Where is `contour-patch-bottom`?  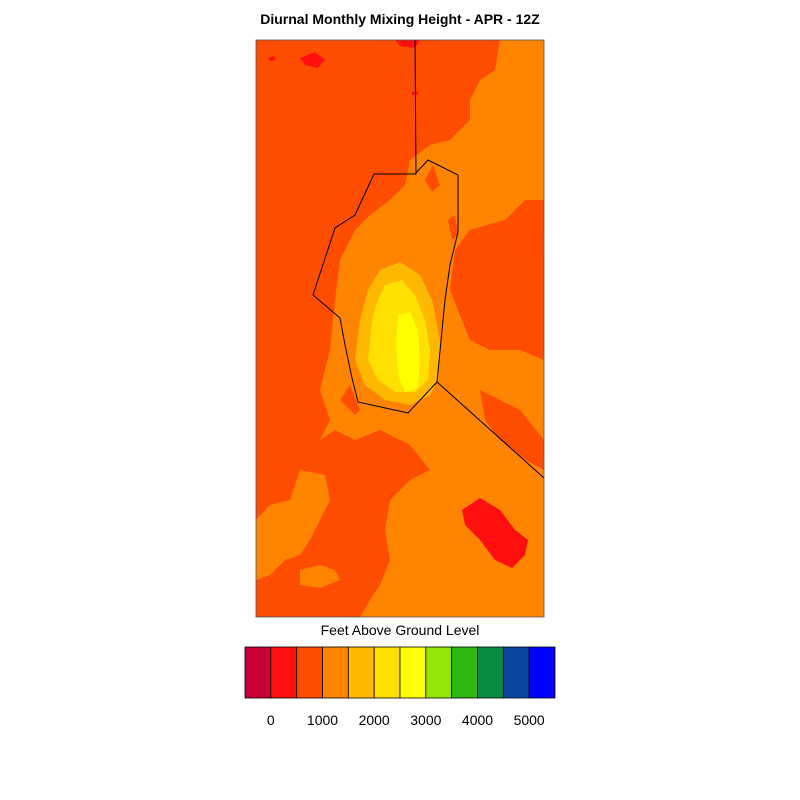 contour-patch-bottom is located at coordinates (320, 576).